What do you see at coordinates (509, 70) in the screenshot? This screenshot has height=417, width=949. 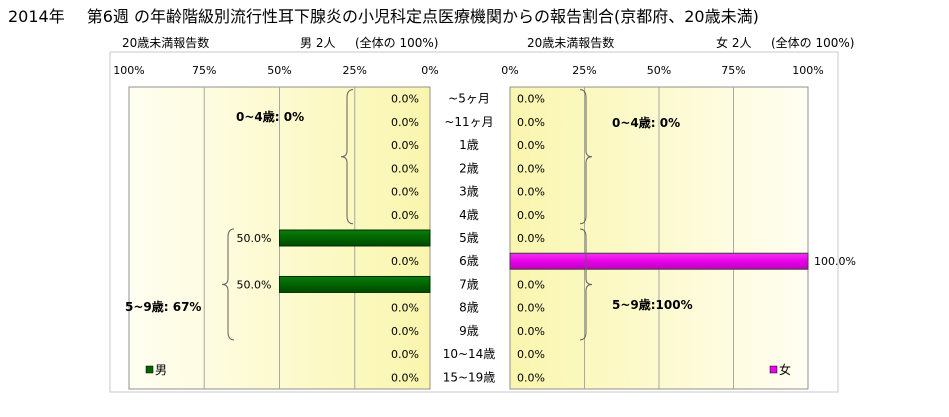 I see `female-x-tick-label: 0%` at bounding box center [509, 70].